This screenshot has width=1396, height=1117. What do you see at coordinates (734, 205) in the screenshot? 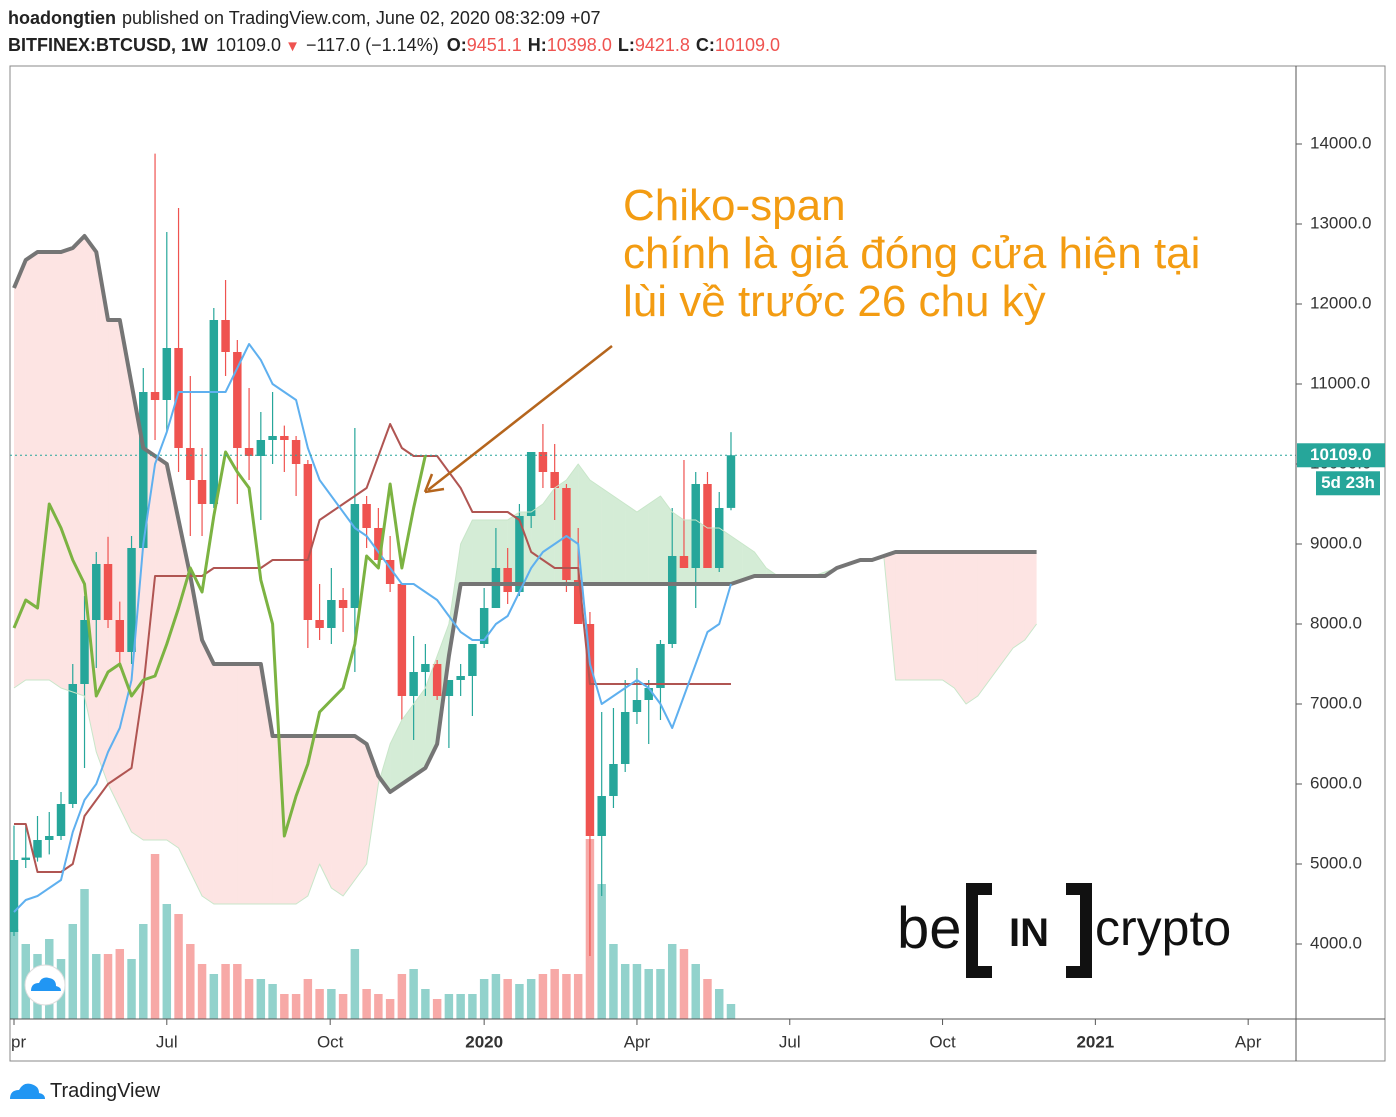
I see `annotation-line: Chiko-span` at bounding box center [734, 205].